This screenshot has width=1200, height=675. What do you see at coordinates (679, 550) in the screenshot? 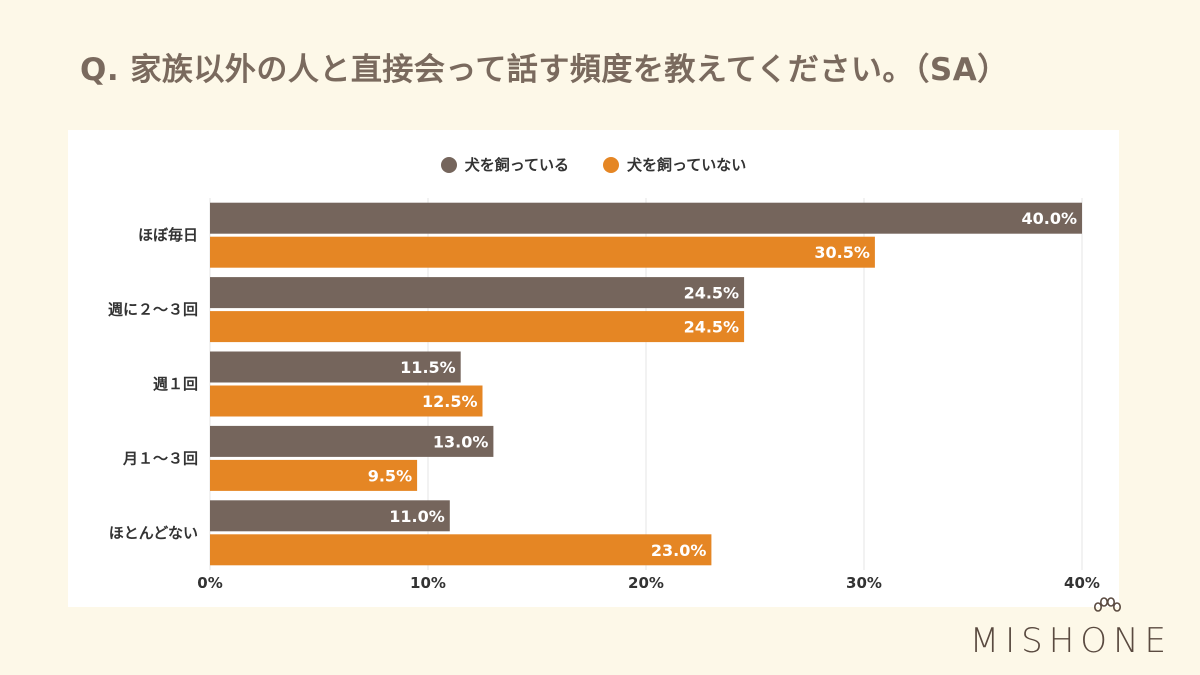
I see `bar-value-label: 23.0%` at bounding box center [679, 550].